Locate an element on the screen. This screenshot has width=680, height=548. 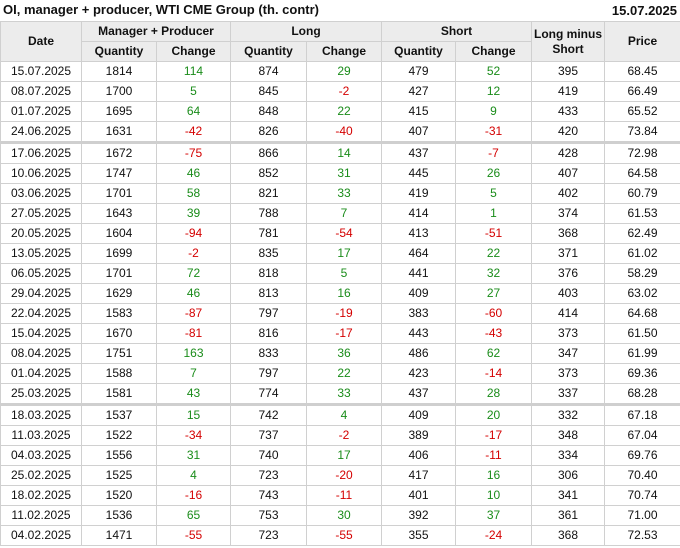
table-row: 11.03.2025 1522 -34 737 -2 389 -17 348 67.04 is located at coordinates (340, 435).